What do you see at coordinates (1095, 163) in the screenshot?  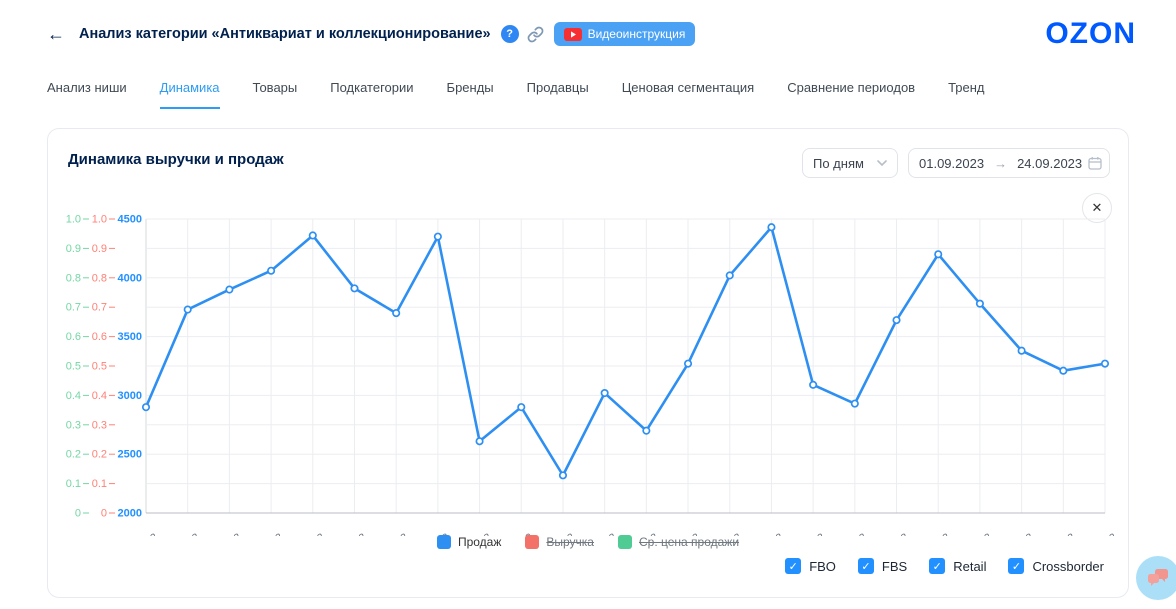 I see `calendar-icon` at bounding box center [1095, 163].